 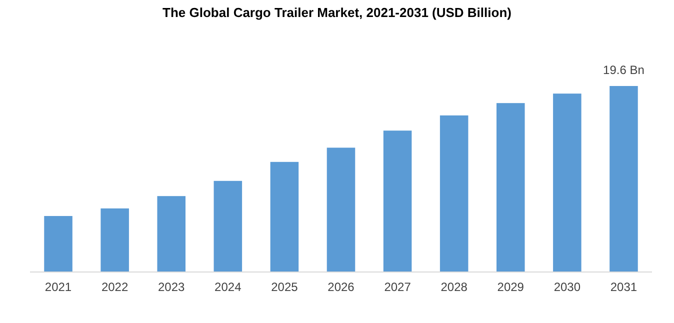 What do you see at coordinates (454, 287) in the screenshot?
I see `x-tick-label: 2028` at bounding box center [454, 287].